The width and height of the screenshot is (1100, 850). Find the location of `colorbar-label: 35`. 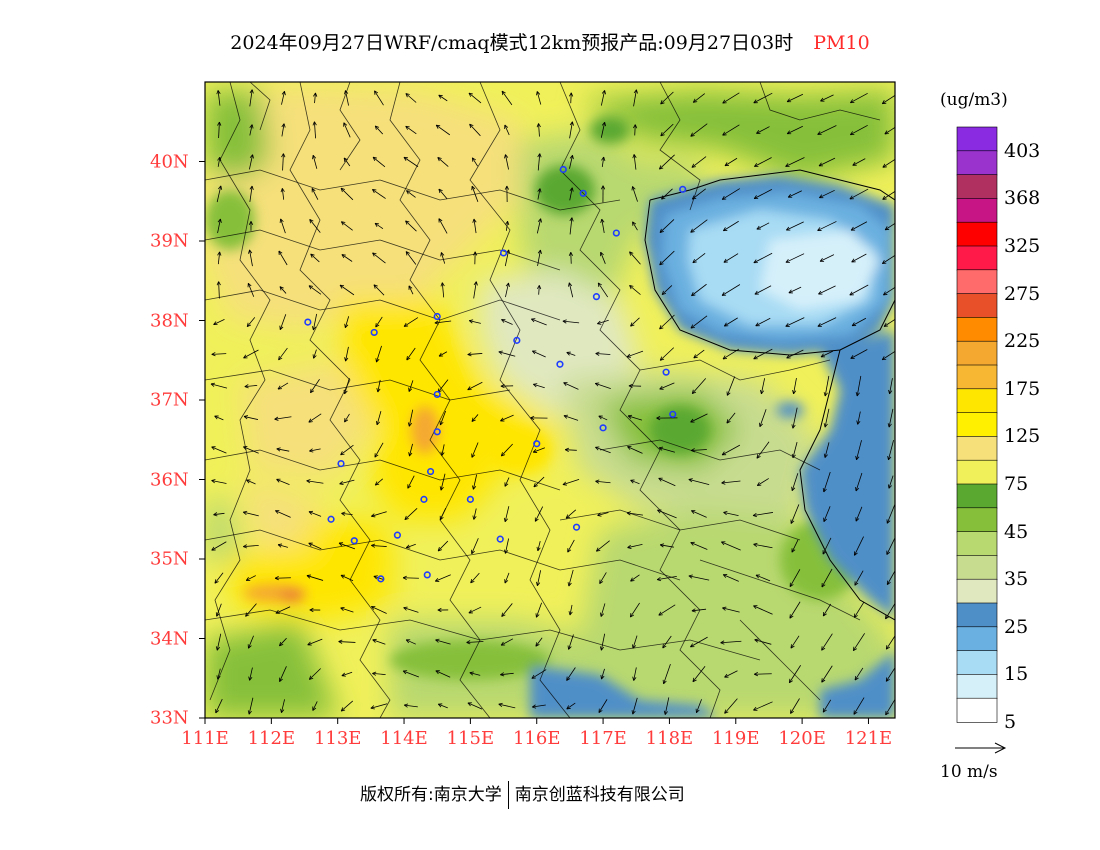

colorbar-label: 35 is located at coordinates (1016, 579).